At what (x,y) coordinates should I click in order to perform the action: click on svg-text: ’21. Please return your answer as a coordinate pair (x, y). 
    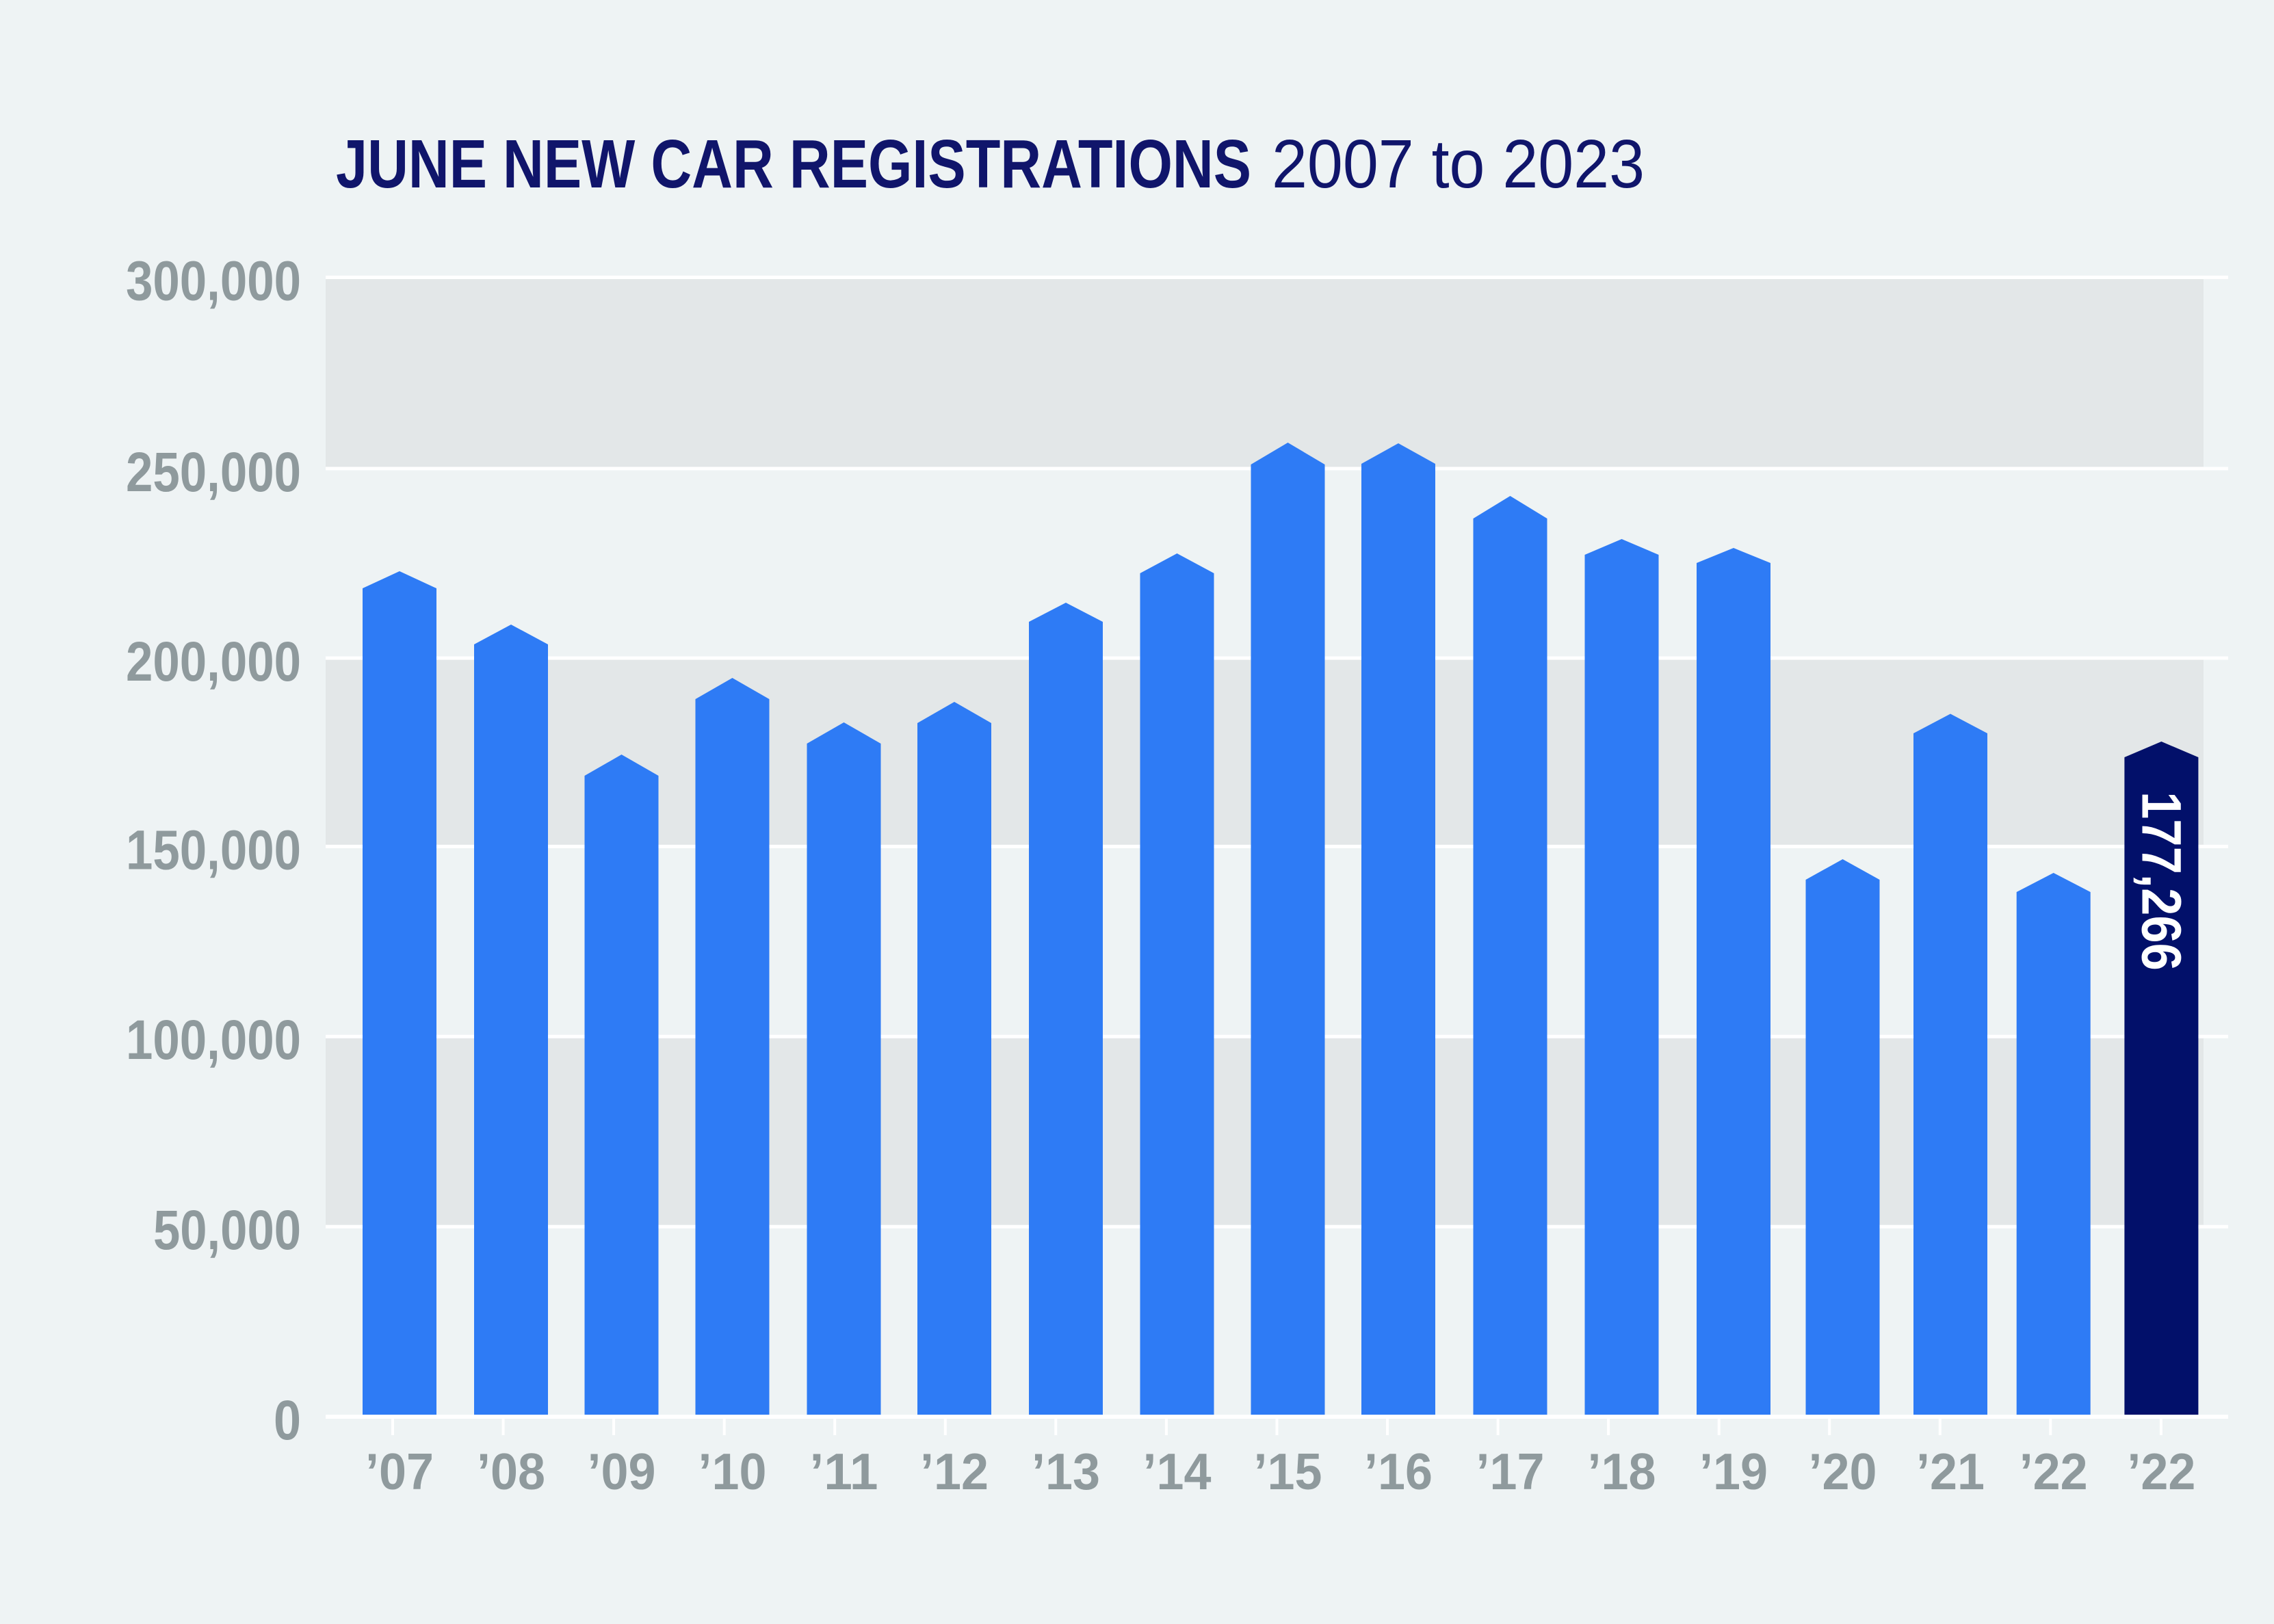
    Looking at the image, I should click on (1950, 1472).